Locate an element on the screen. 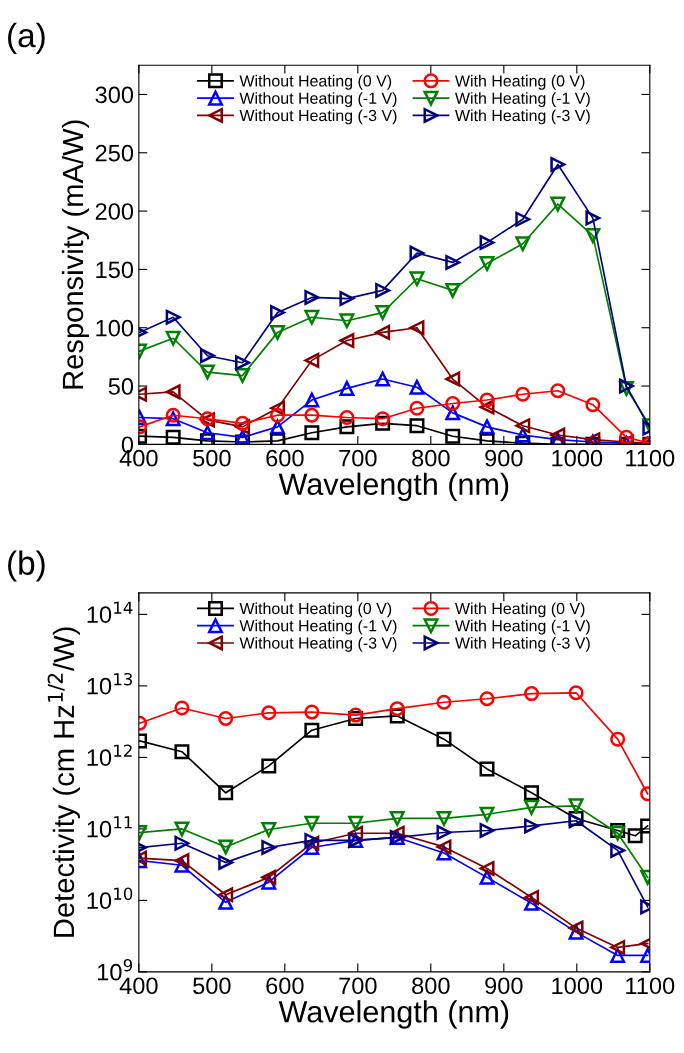 The image size is (684, 1053). y-tick-label: 300 is located at coordinates (114, 95).